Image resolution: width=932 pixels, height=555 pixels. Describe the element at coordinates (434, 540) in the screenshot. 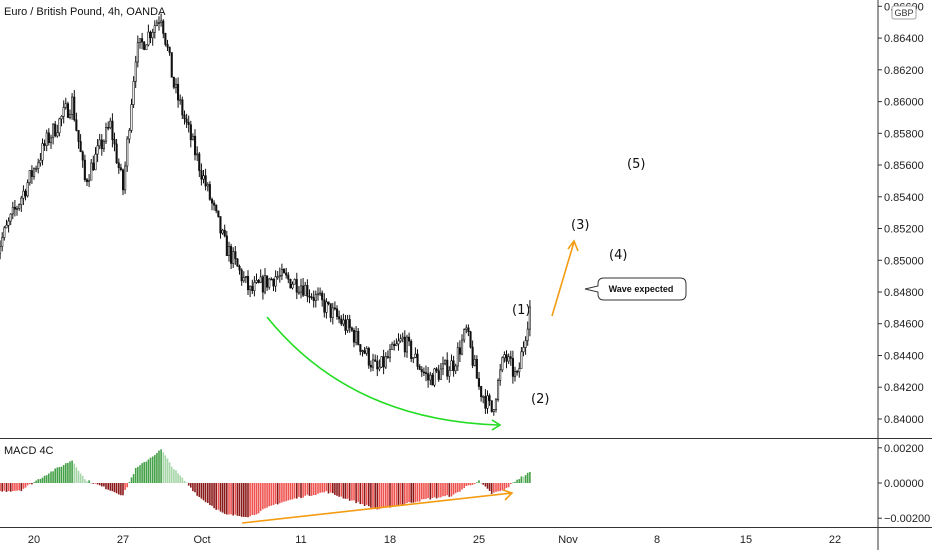

I see `time-scale: 20 27 Oct 11 18 25 Nov 8 15 22` at that location.